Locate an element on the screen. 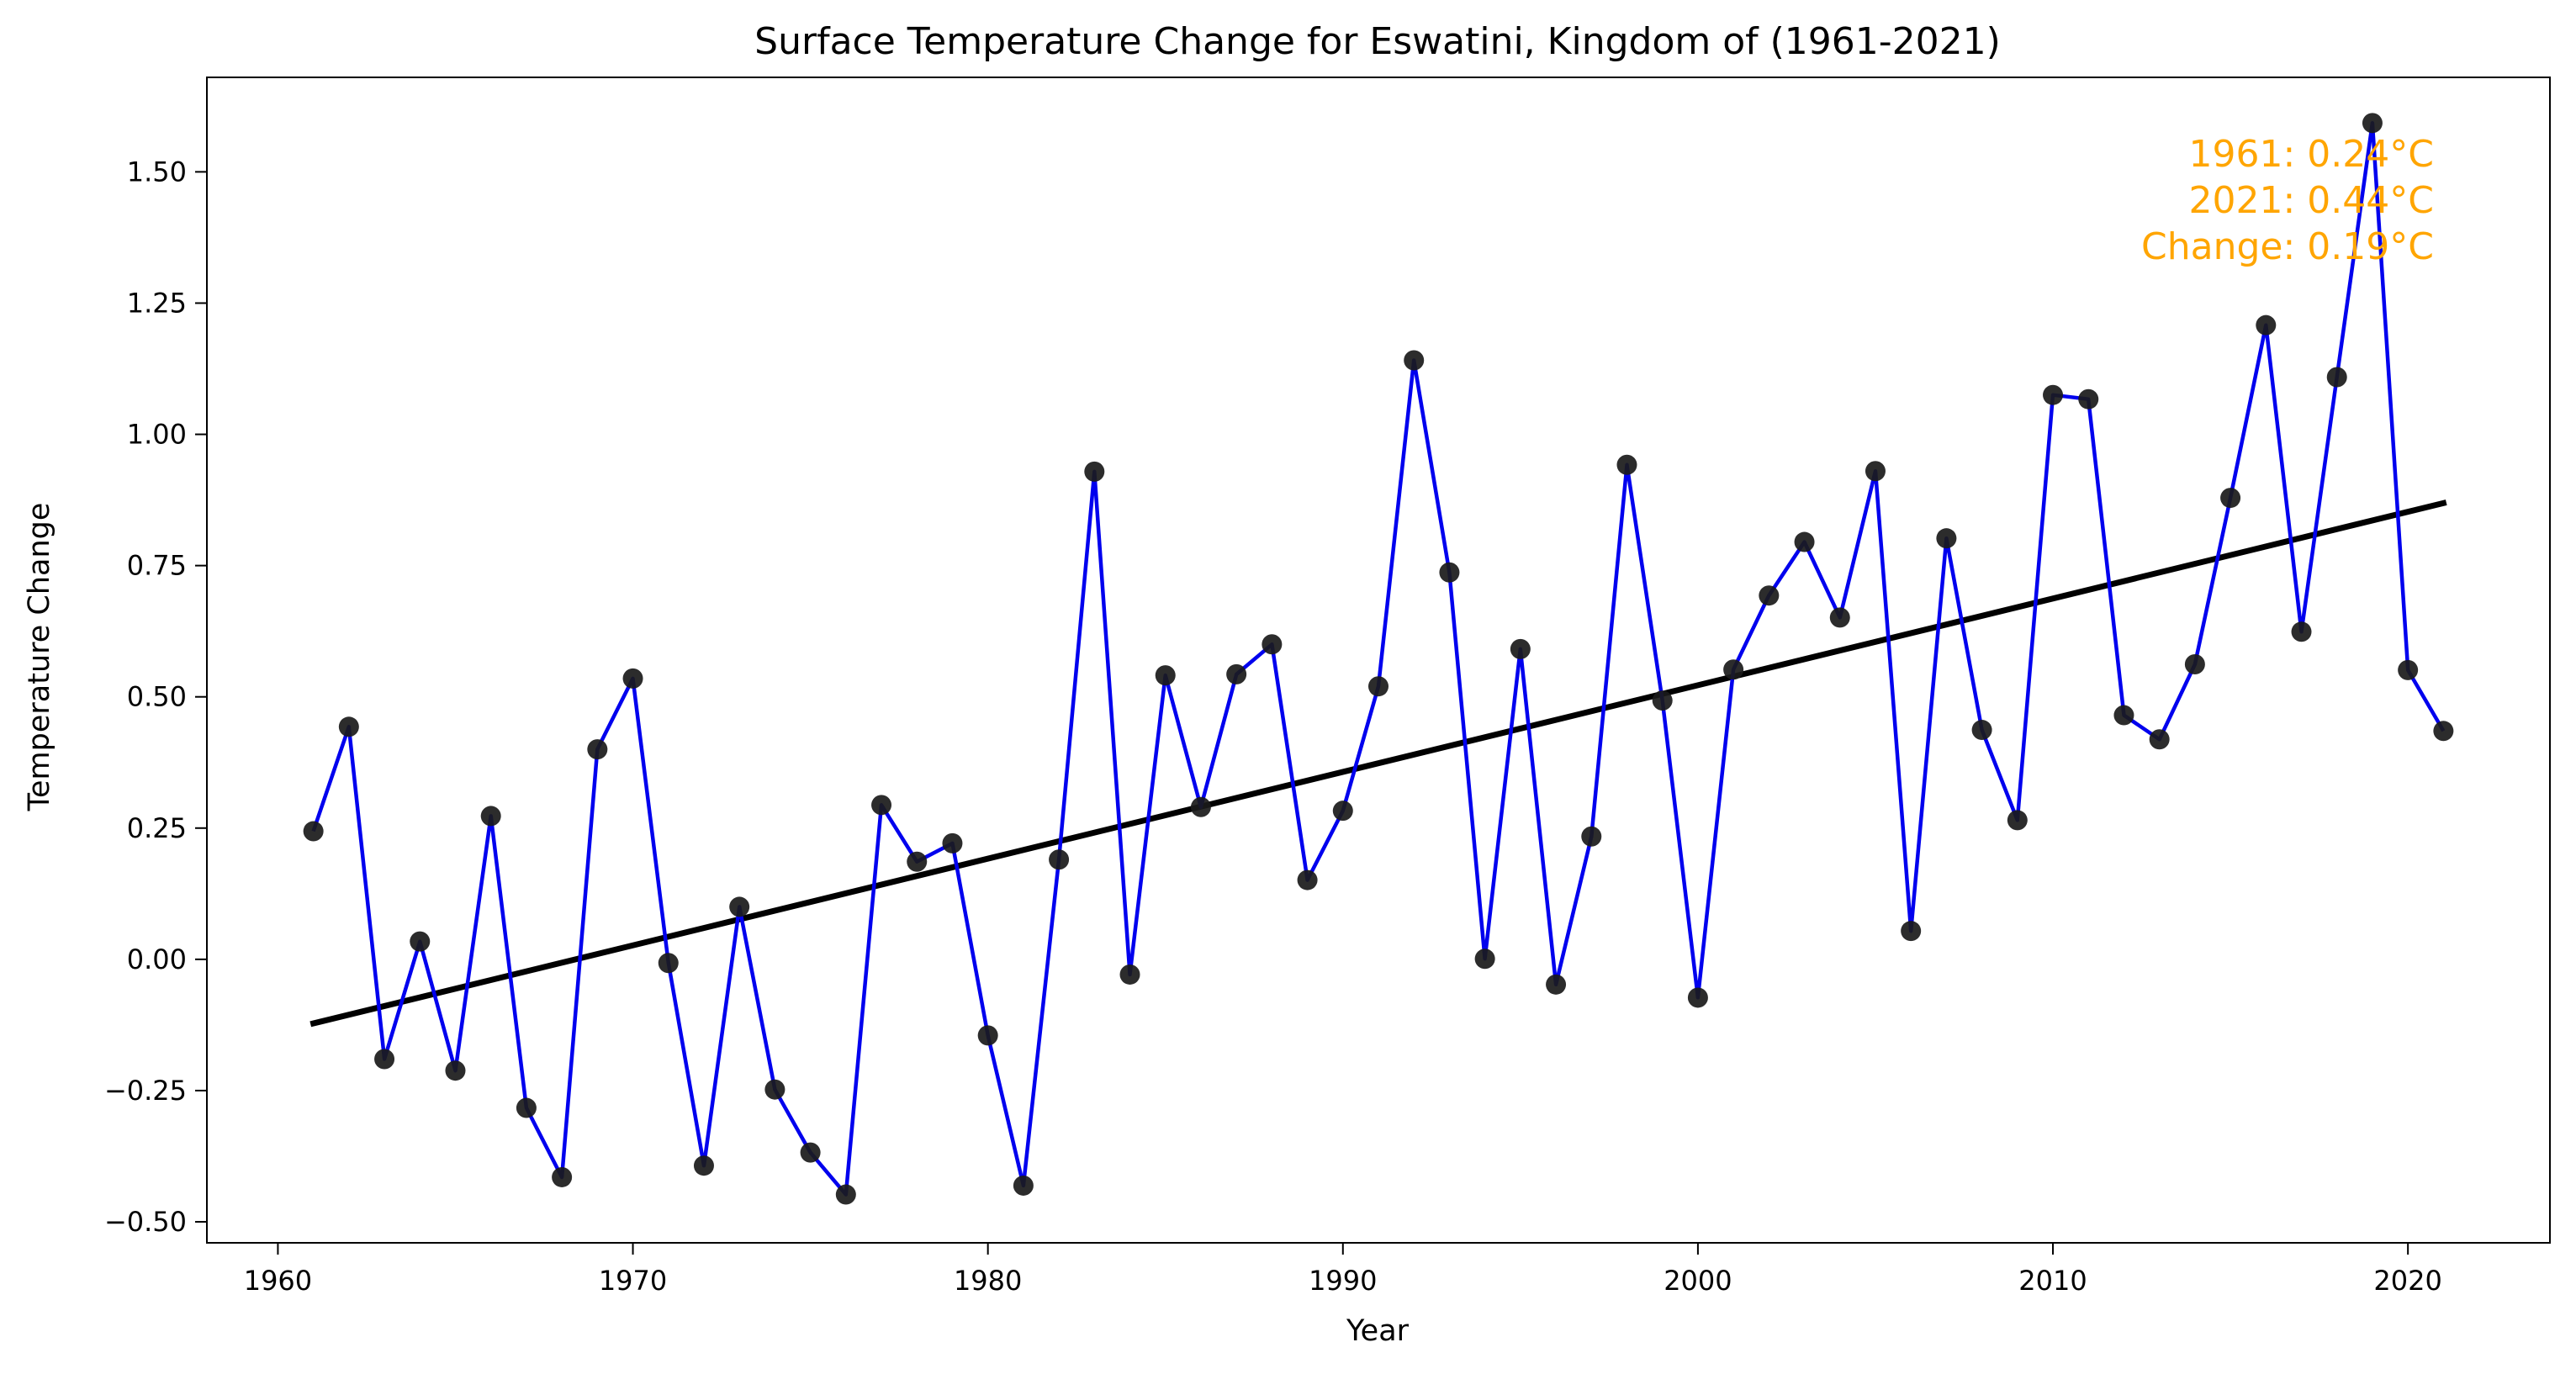 This screenshot has width=2576, height=1374. annotation-end-value: 2021: 0.44°C is located at coordinates (2311, 200).